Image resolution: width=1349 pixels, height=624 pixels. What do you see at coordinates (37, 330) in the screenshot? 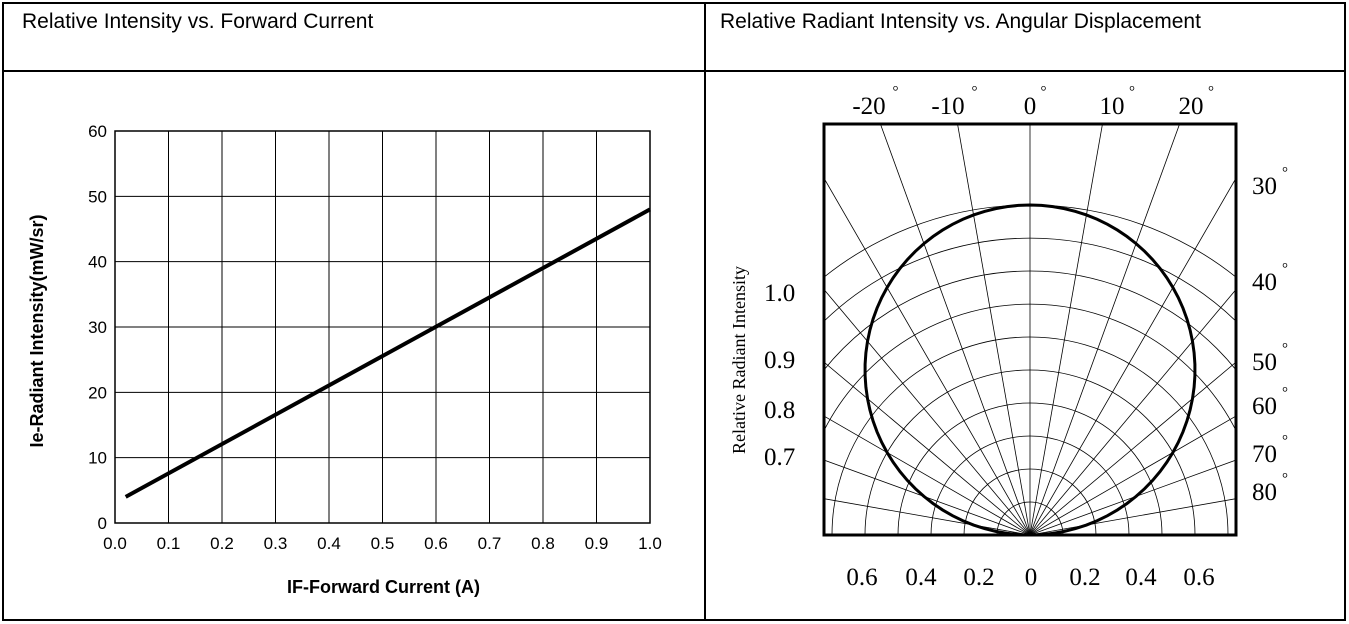
I see `y-axis-label: Ie-Radiant Intensity(mW/sr)` at bounding box center [37, 330].